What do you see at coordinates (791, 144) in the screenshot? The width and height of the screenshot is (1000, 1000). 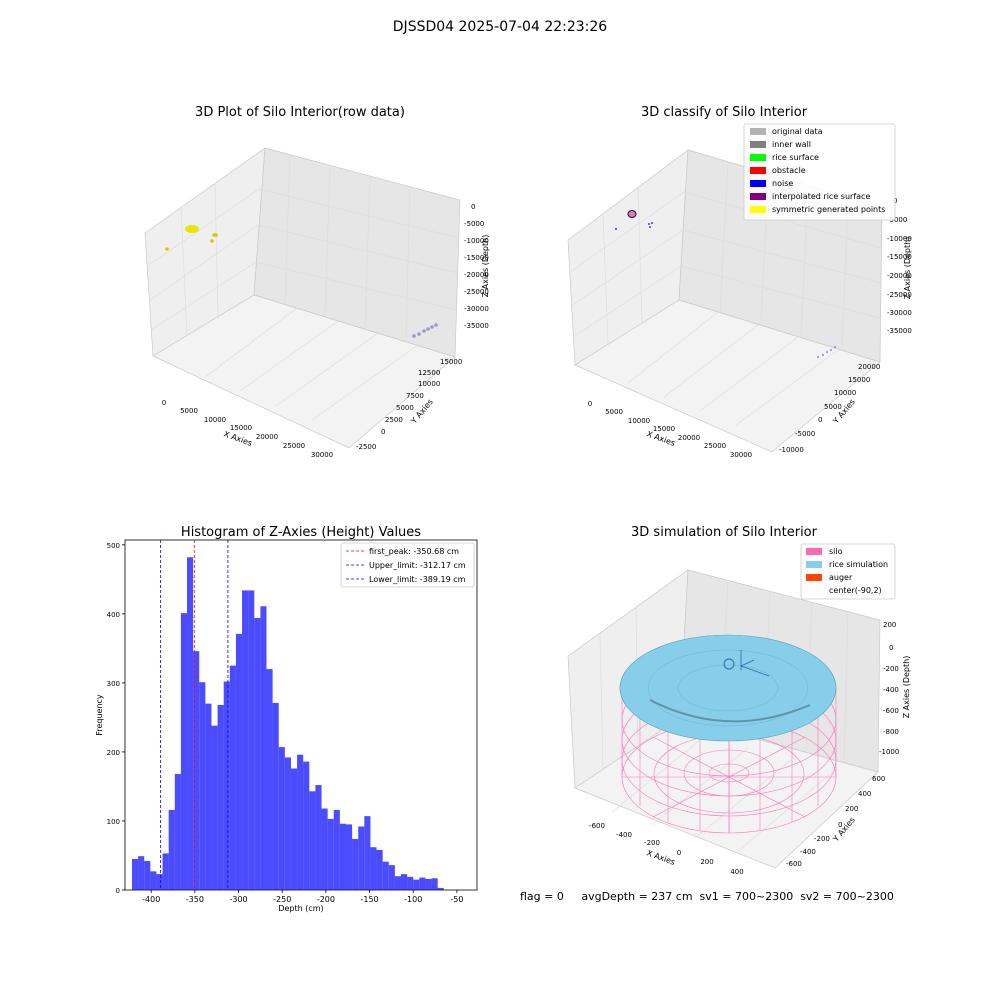 I see `classify-legend-label: inner wall` at bounding box center [791, 144].